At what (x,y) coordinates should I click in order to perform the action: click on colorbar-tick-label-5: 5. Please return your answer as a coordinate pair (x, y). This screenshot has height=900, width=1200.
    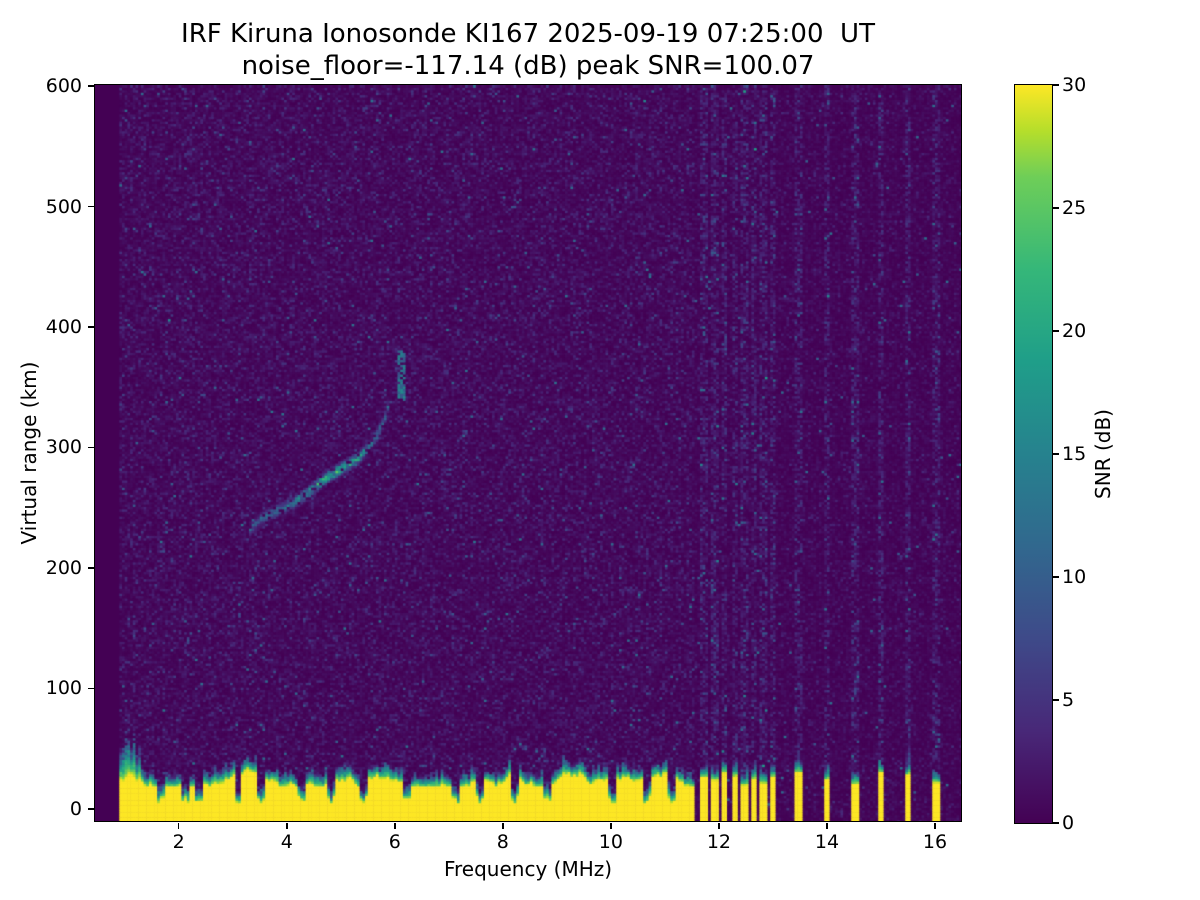
    Looking at the image, I should click on (1068, 700).